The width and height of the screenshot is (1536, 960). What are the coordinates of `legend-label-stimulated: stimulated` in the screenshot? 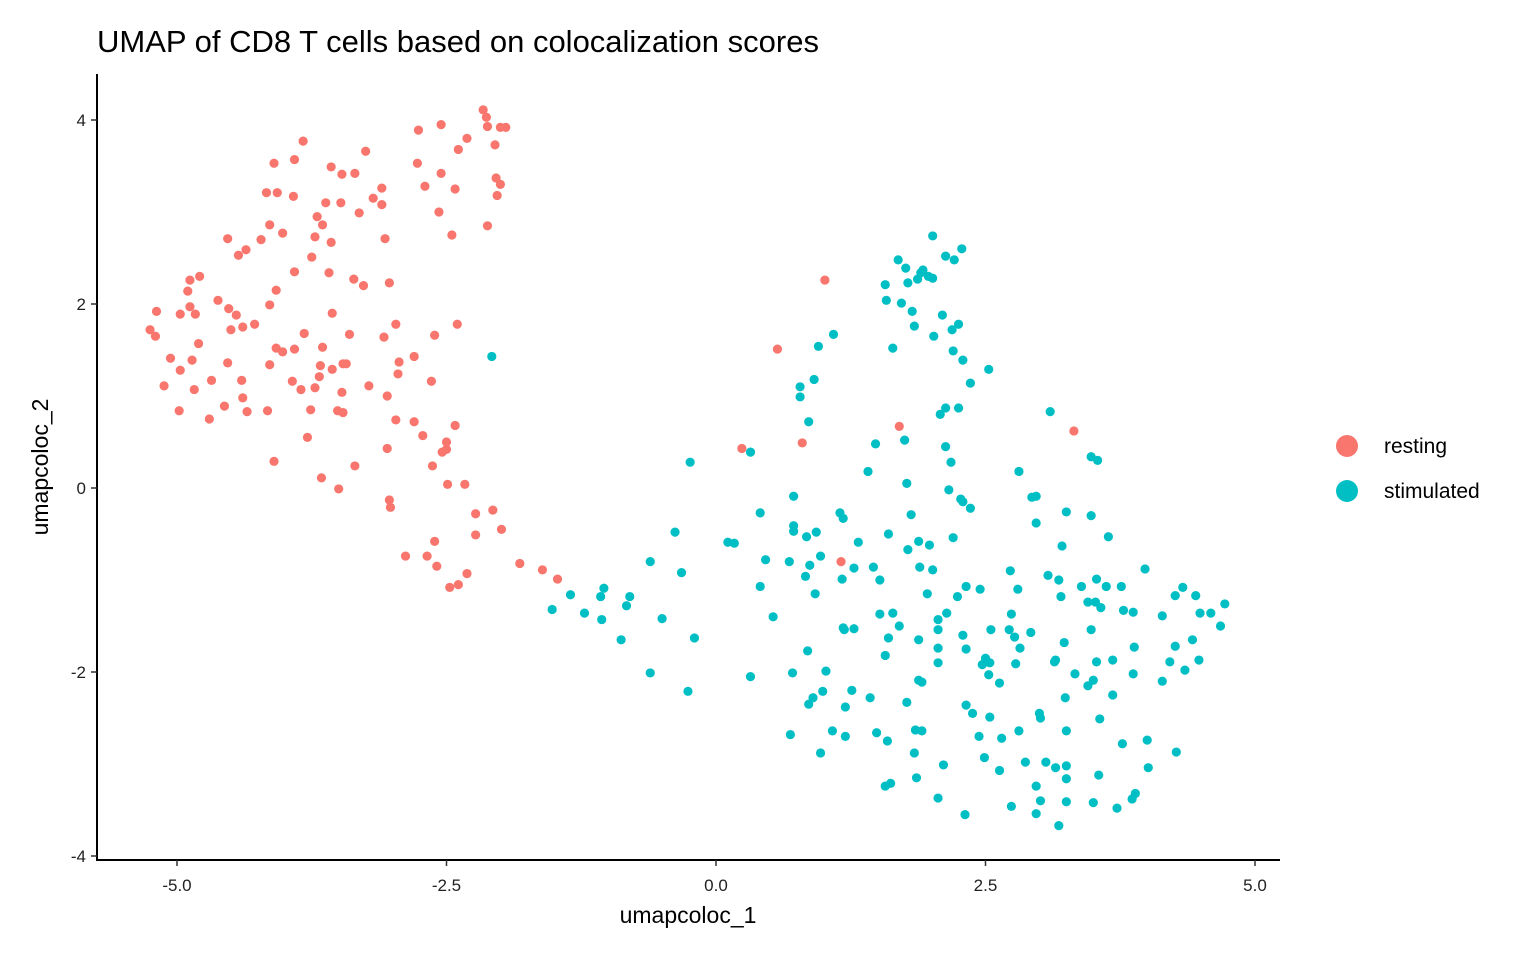 It's located at (1432, 491).